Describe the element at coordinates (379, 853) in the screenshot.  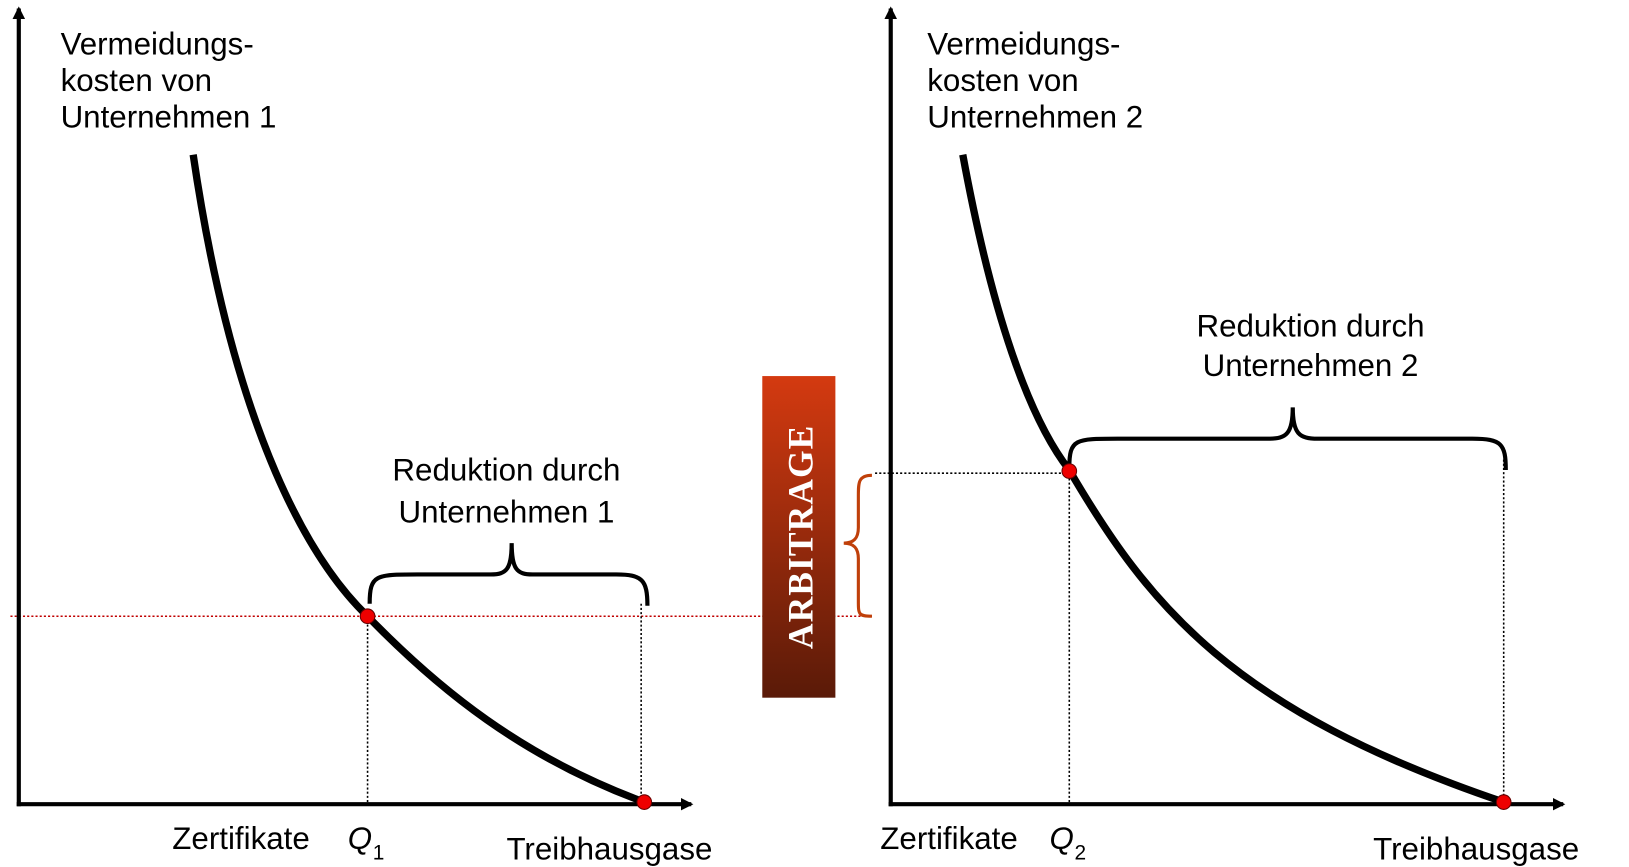
I see `quantity-index: 1` at that location.